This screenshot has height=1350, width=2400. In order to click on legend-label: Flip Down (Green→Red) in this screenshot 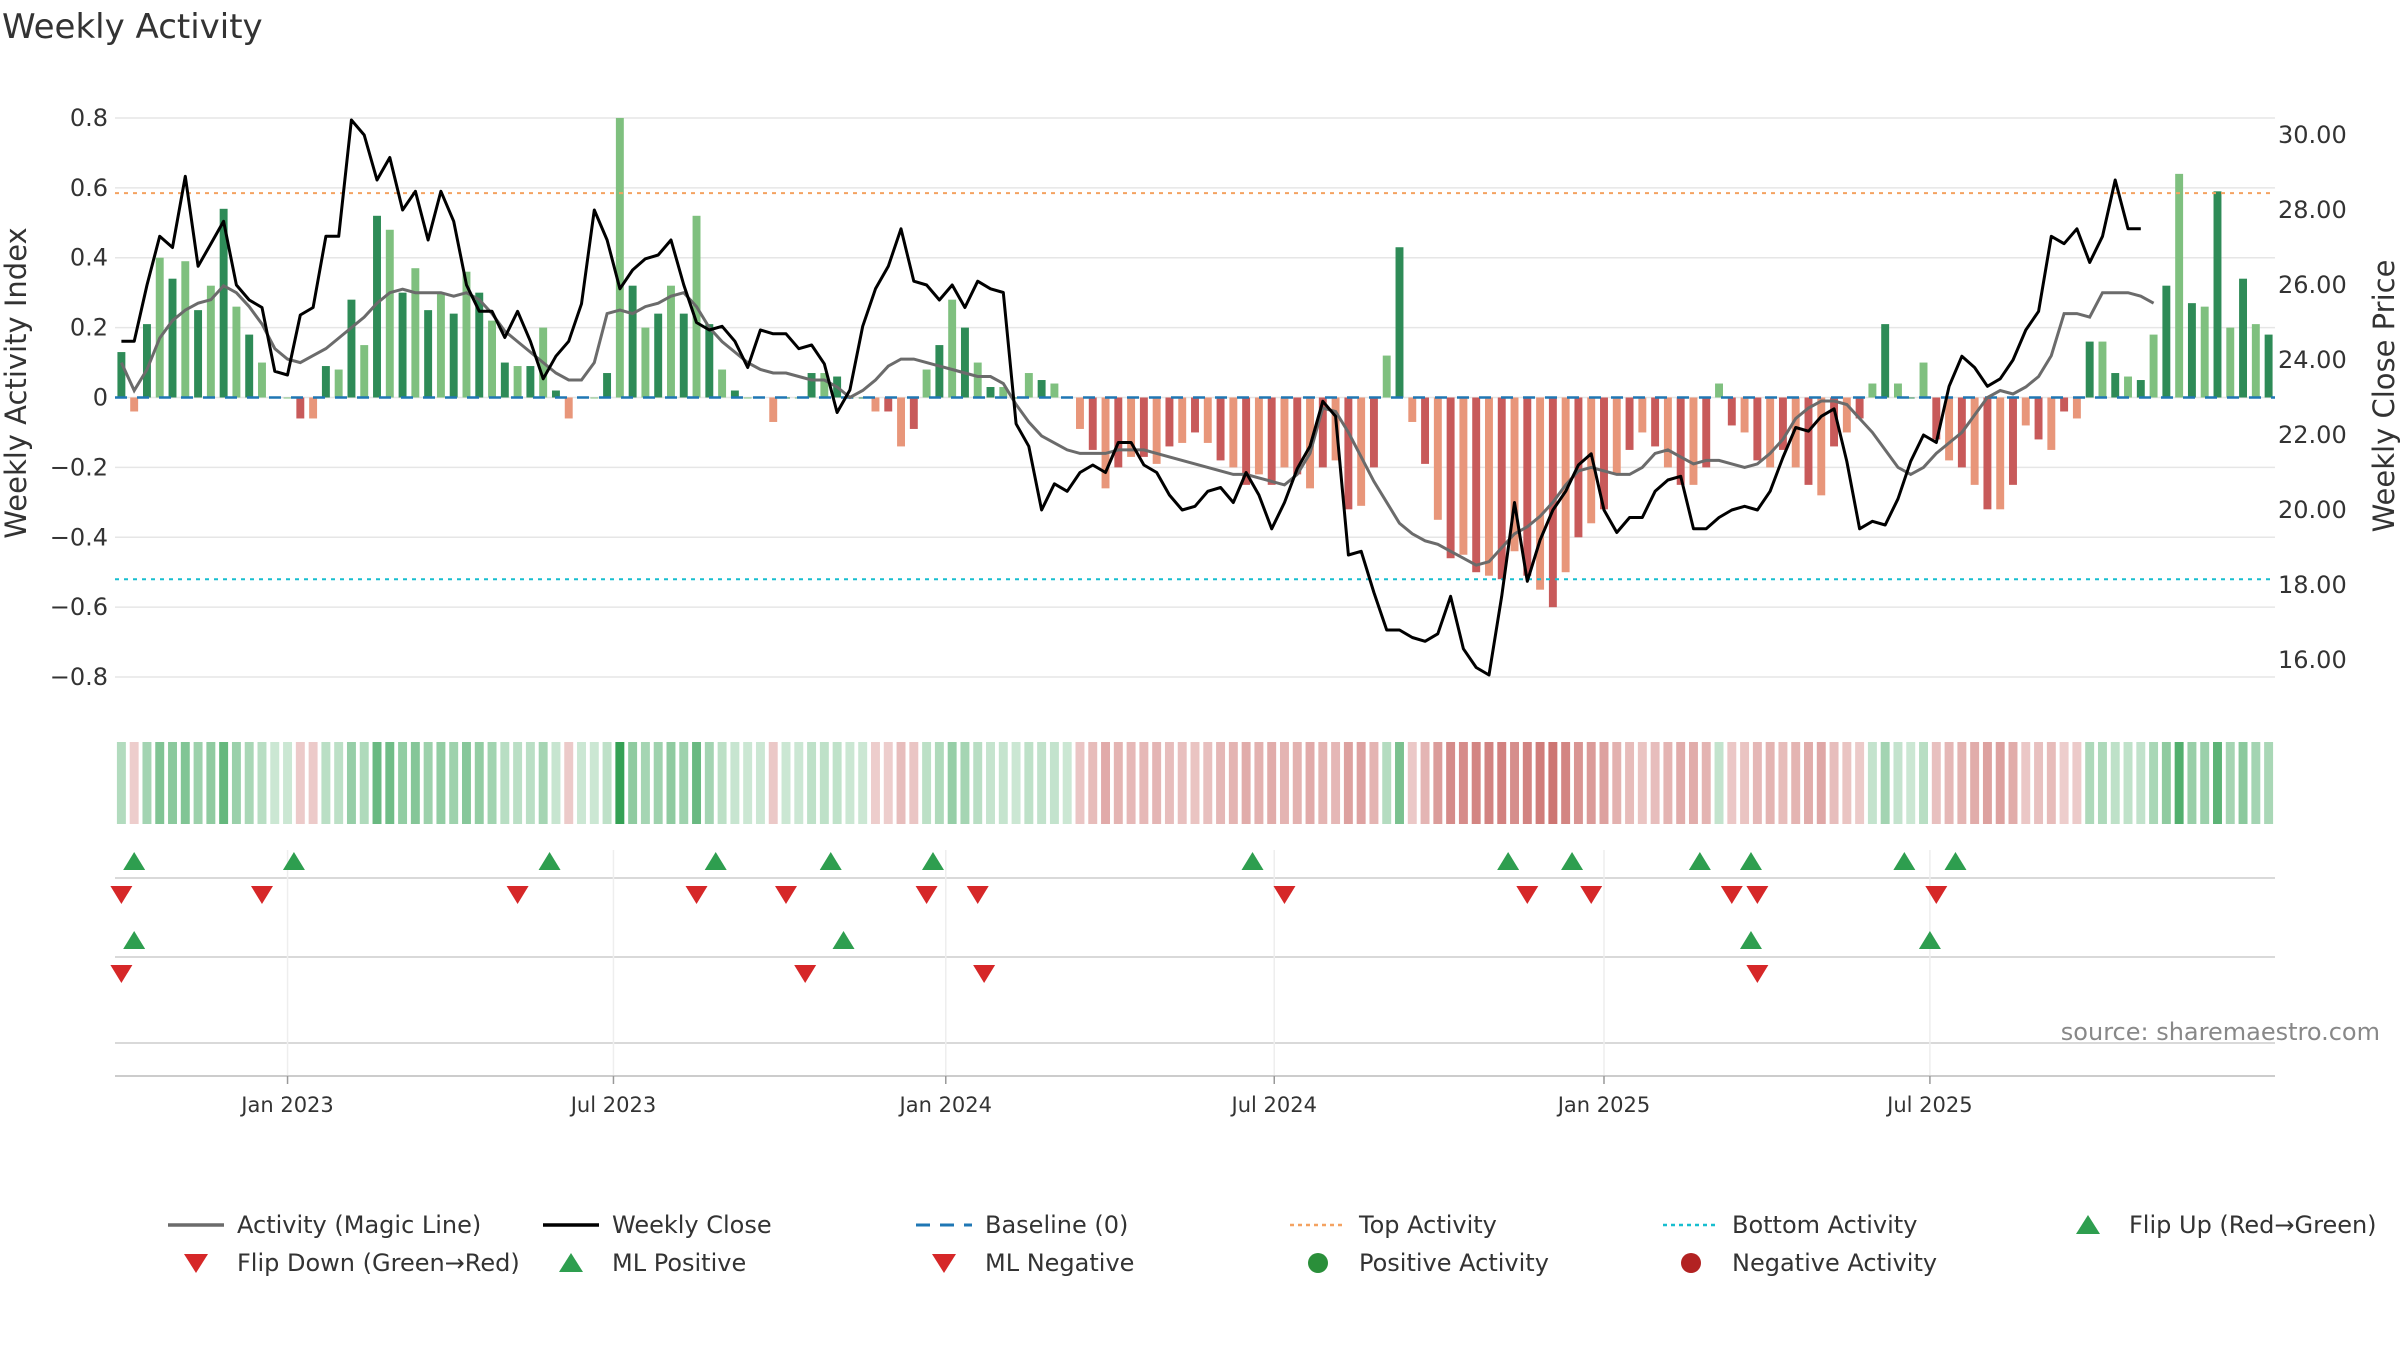, I will do `click(378, 1263)`.